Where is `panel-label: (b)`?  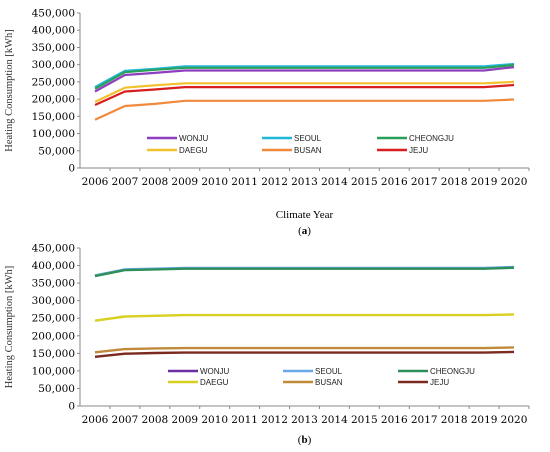
panel-label: (b) is located at coordinates (305, 440).